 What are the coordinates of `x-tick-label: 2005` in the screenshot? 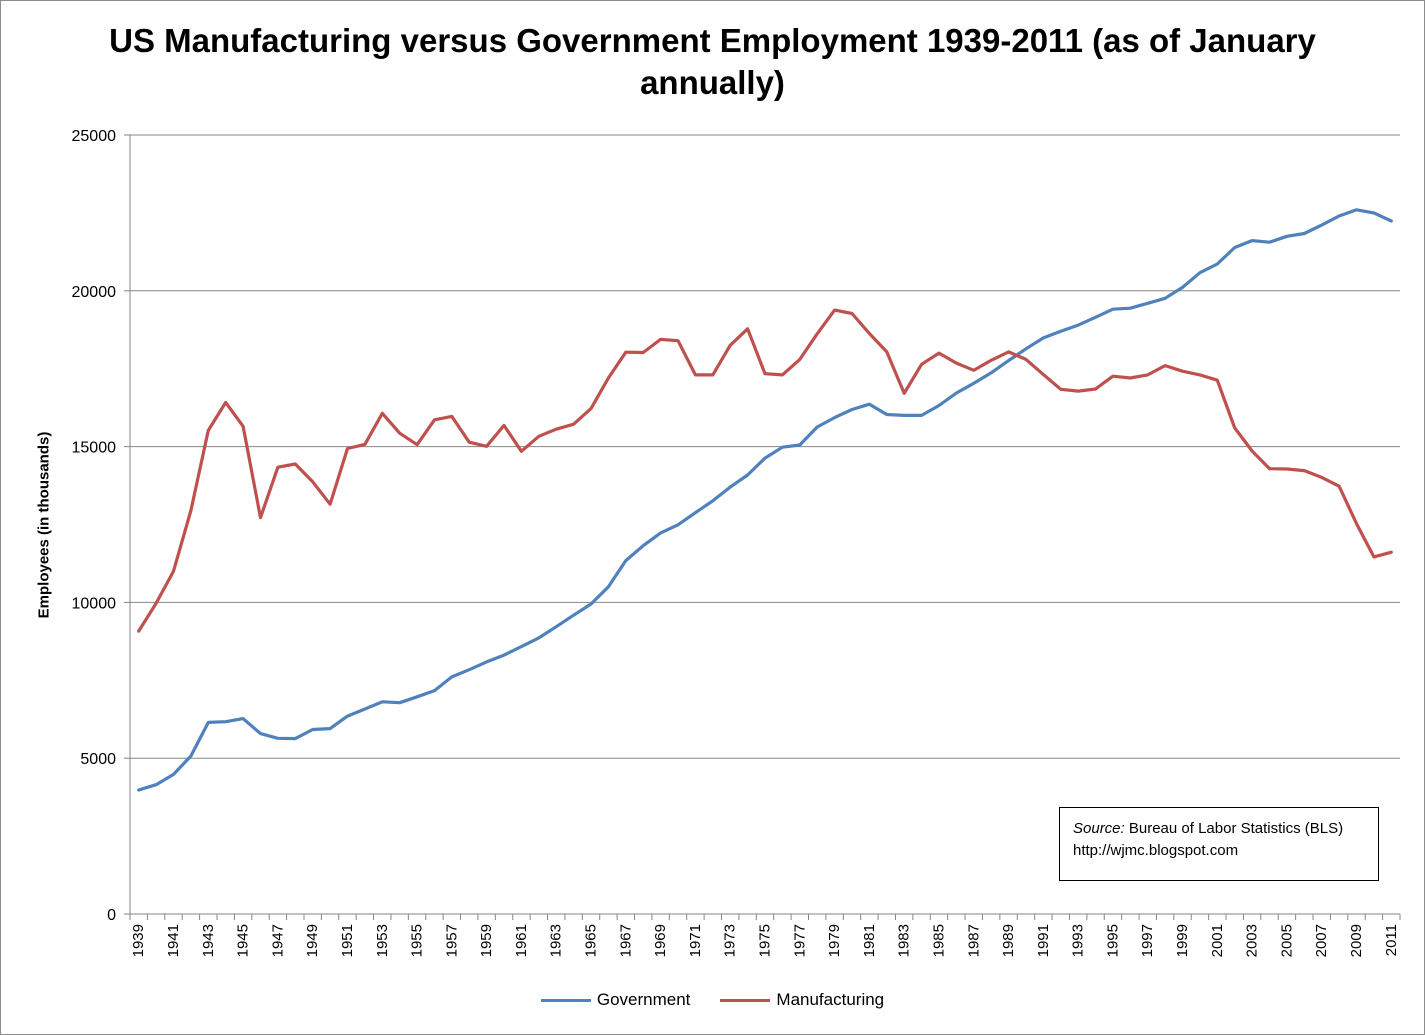 It's located at (1286, 940).